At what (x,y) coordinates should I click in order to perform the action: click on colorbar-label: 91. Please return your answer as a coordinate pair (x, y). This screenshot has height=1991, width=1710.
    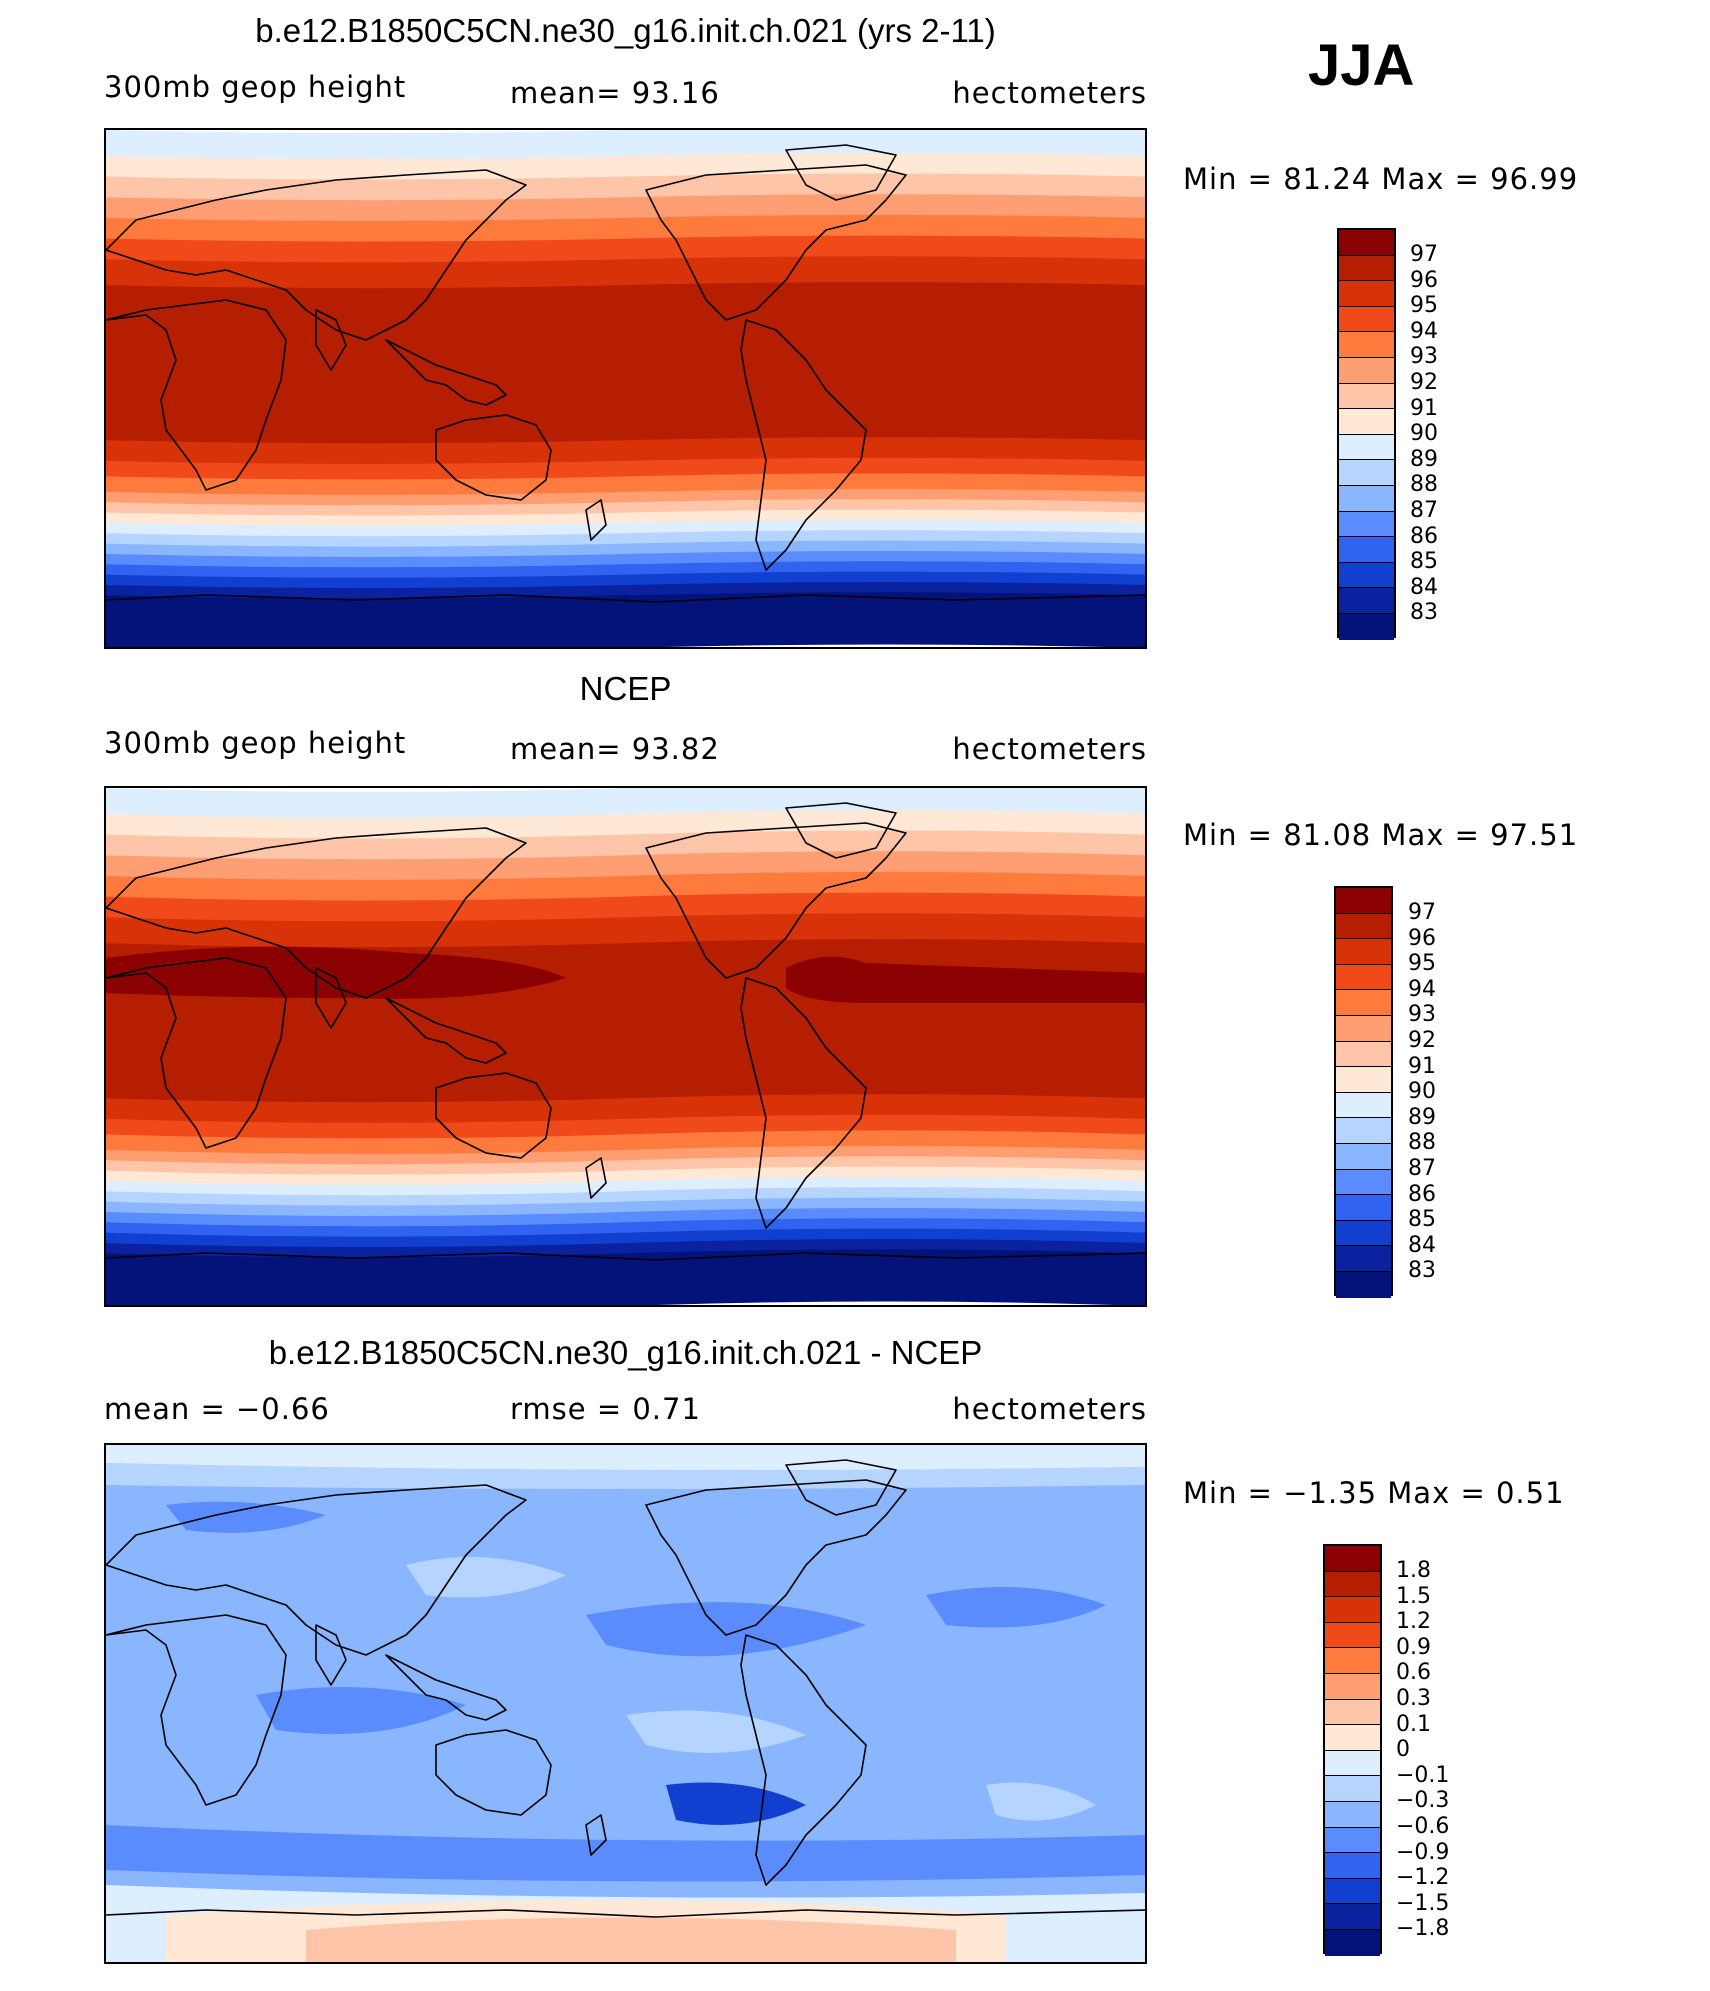
    Looking at the image, I should click on (1422, 1066).